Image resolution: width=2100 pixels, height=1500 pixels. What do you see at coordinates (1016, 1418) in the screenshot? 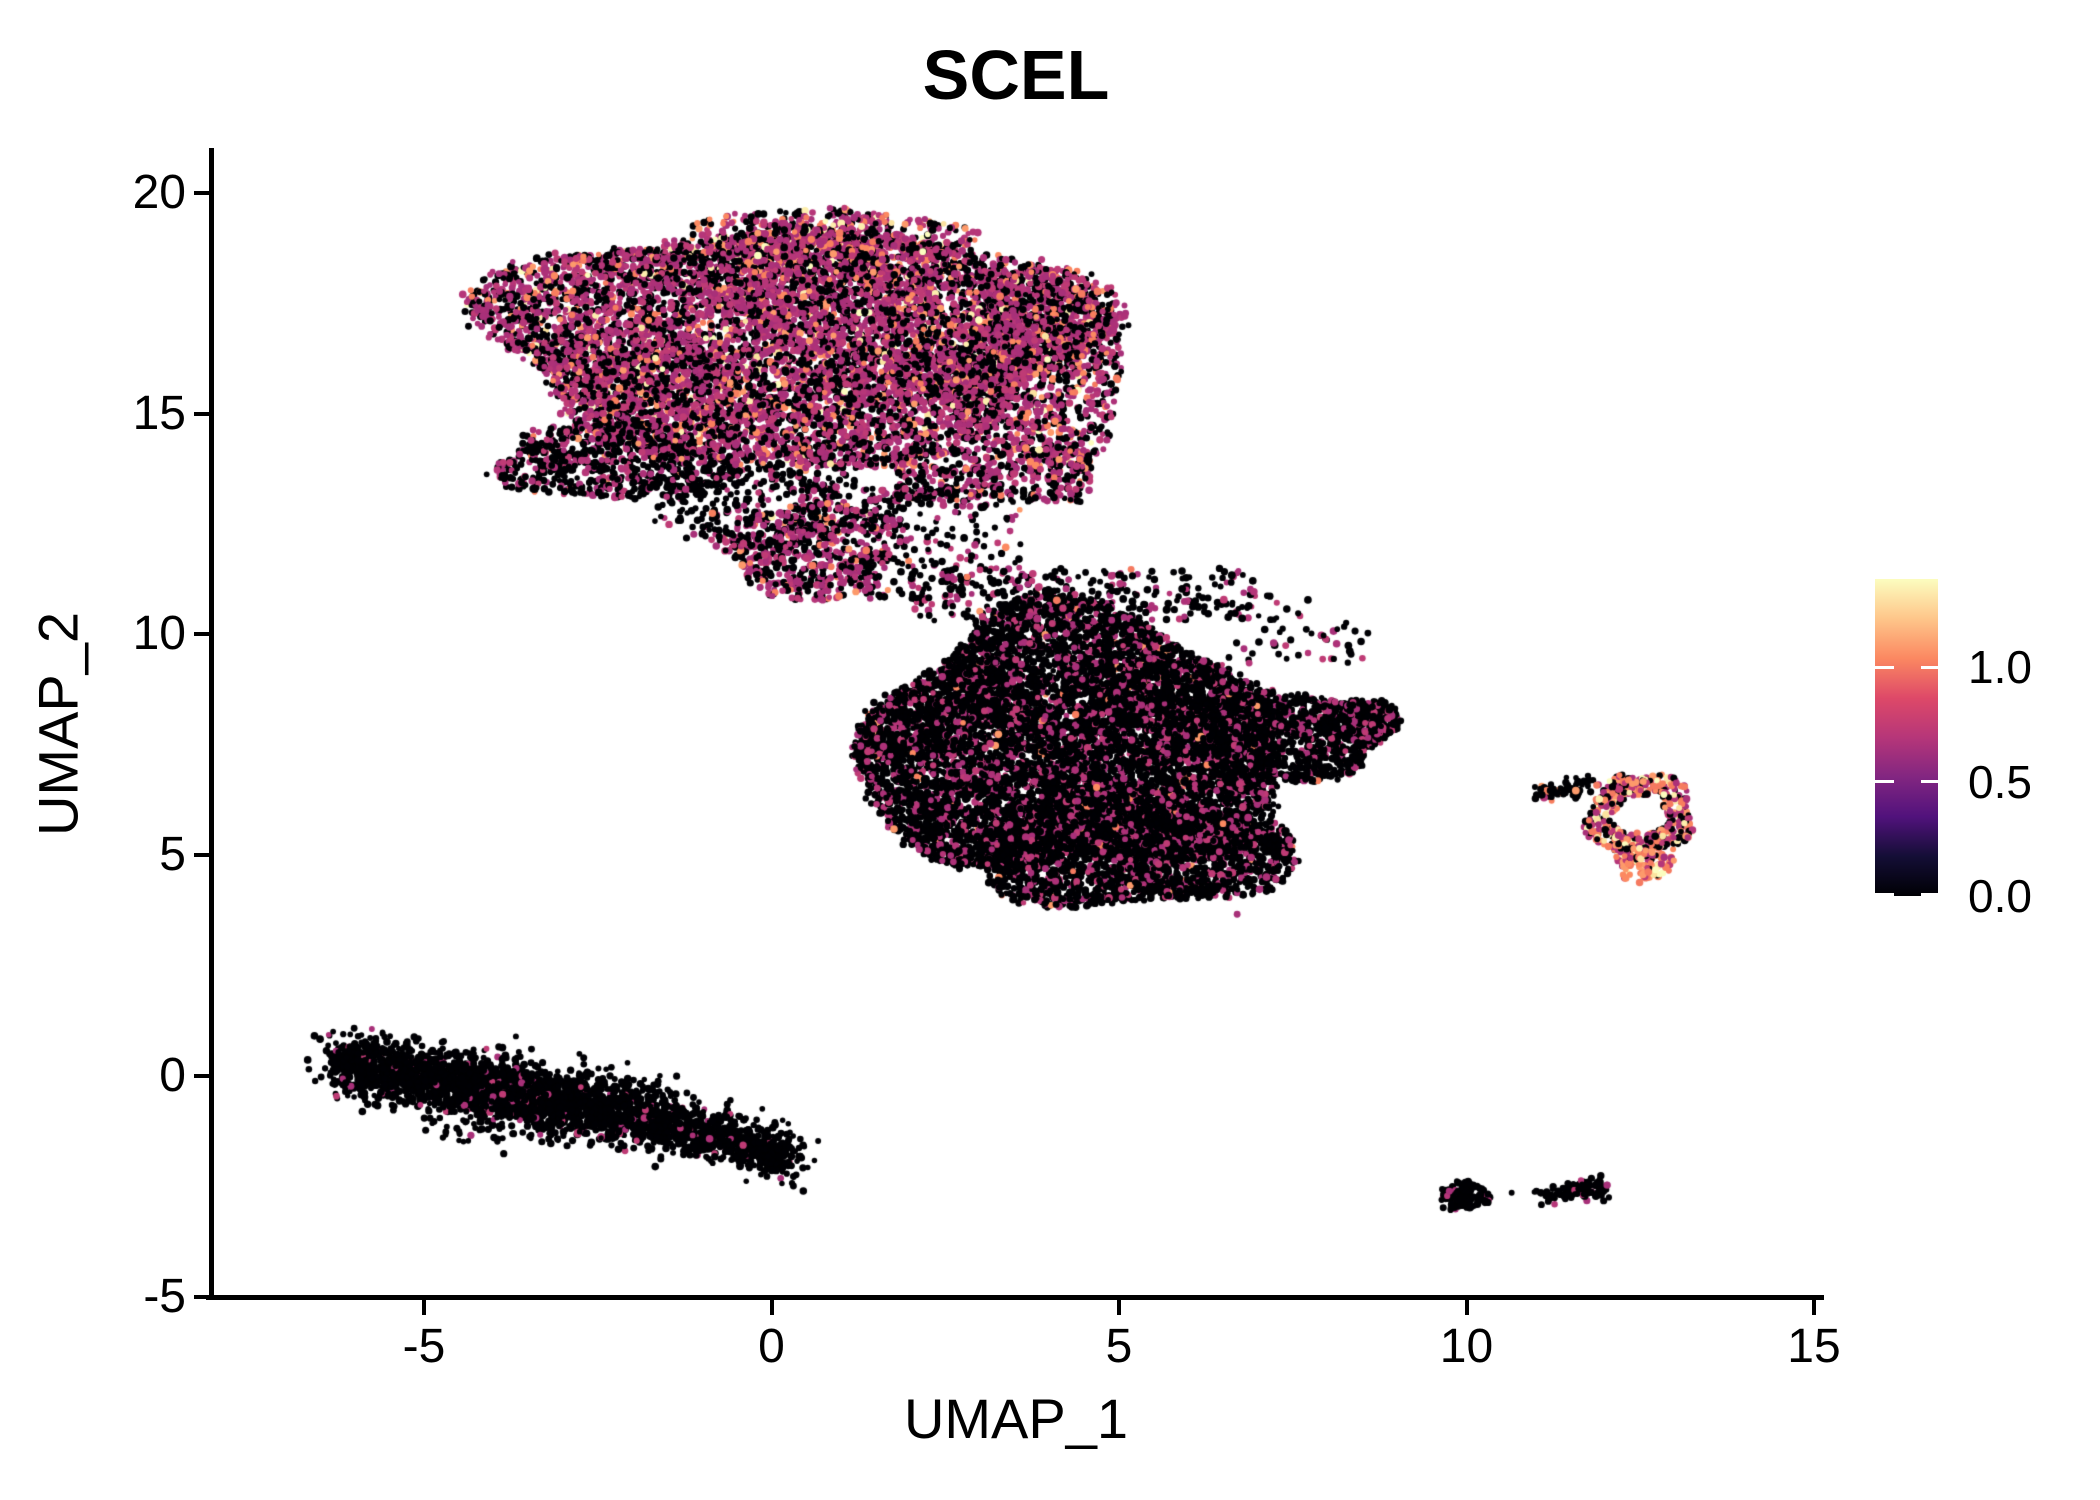
I see `x-axis-title: UMAP_1` at bounding box center [1016, 1418].